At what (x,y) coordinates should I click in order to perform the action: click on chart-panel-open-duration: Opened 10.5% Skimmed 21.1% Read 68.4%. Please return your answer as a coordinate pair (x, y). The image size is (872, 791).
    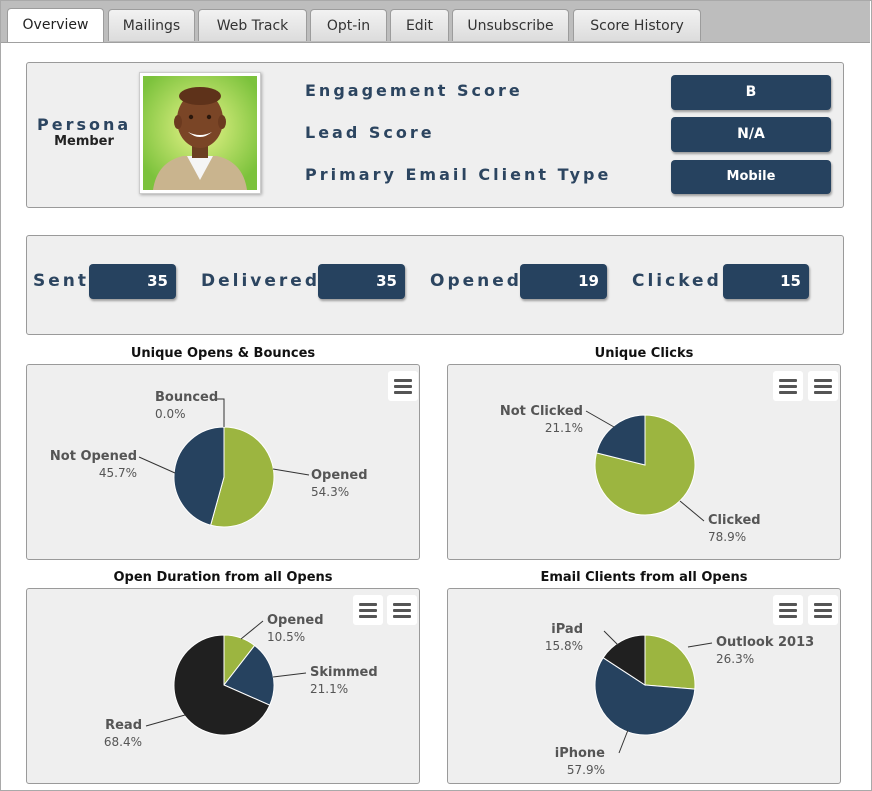
    Looking at the image, I should click on (223, 686).